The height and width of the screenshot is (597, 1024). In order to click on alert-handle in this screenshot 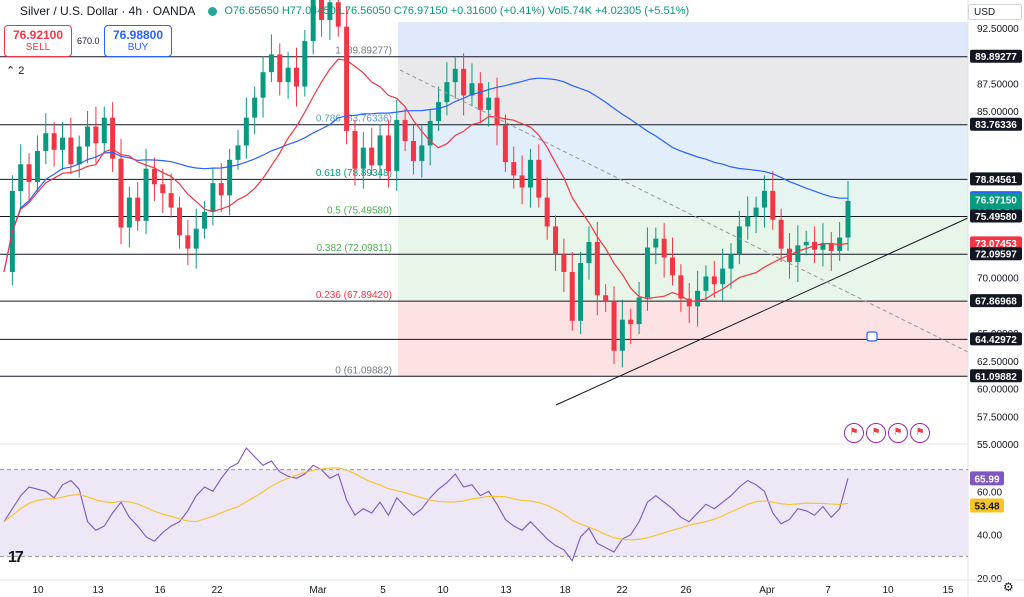, I will do `click(872, 336)`.